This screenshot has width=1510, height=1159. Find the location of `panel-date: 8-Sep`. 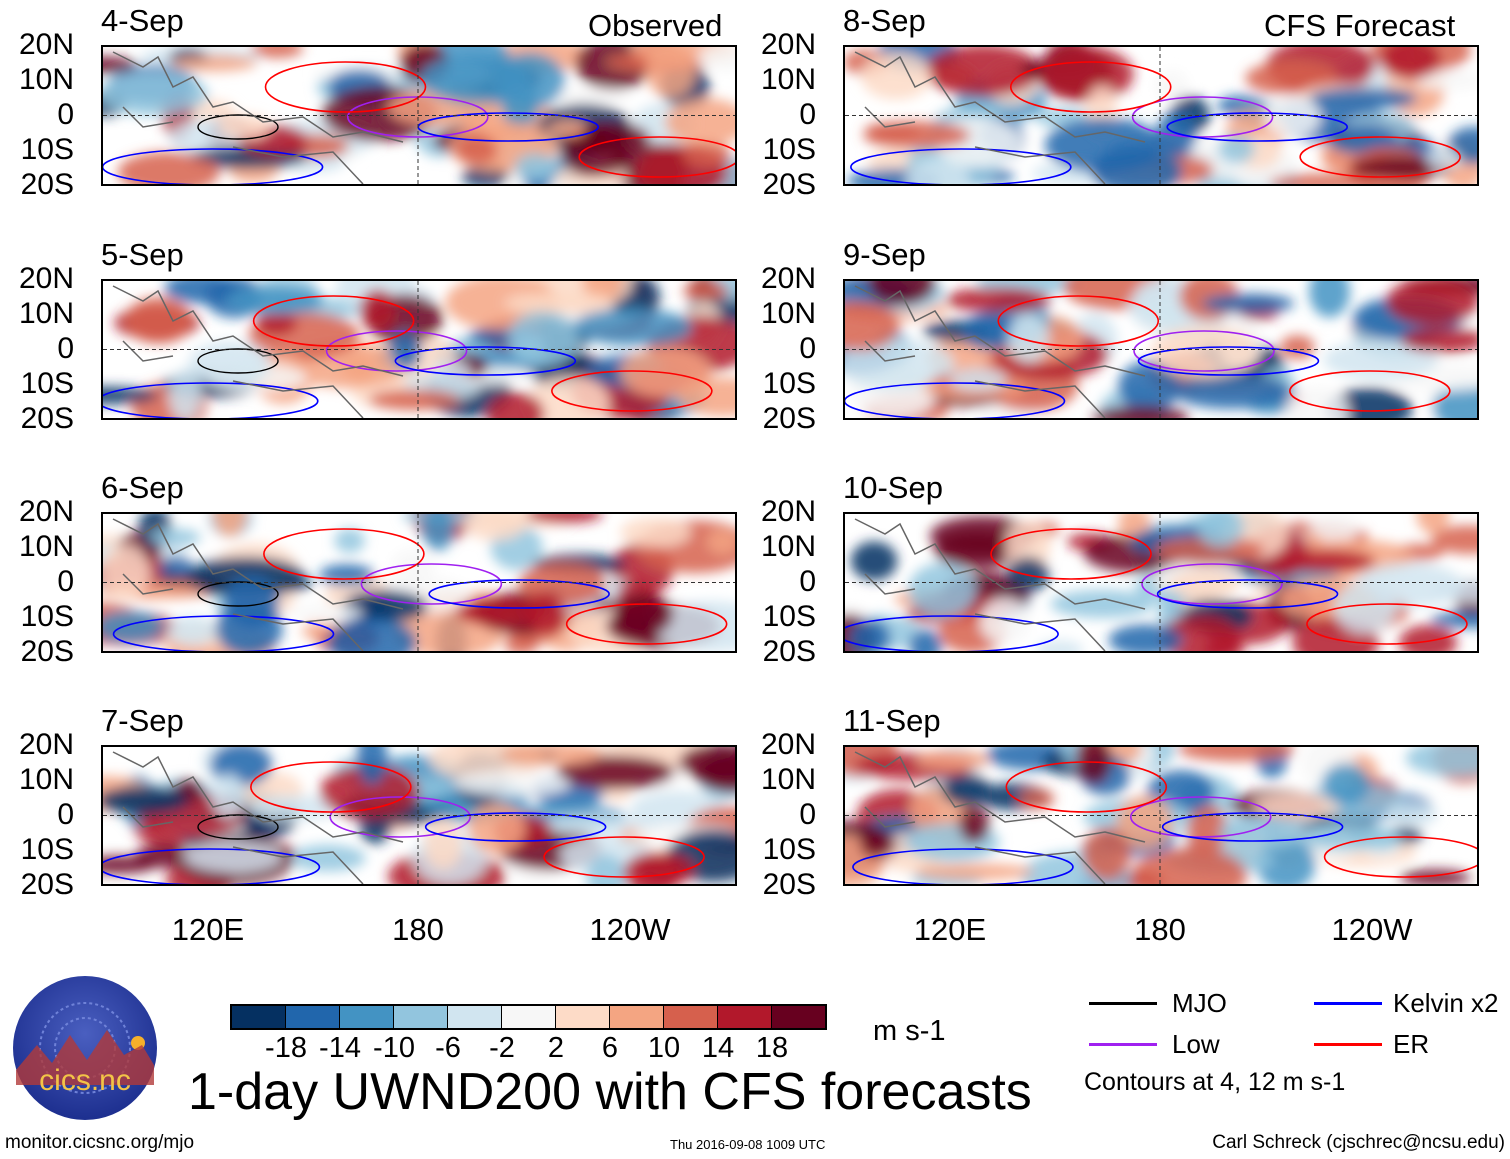

panel-date: 8-Sep is located at coordinates (884, 20).